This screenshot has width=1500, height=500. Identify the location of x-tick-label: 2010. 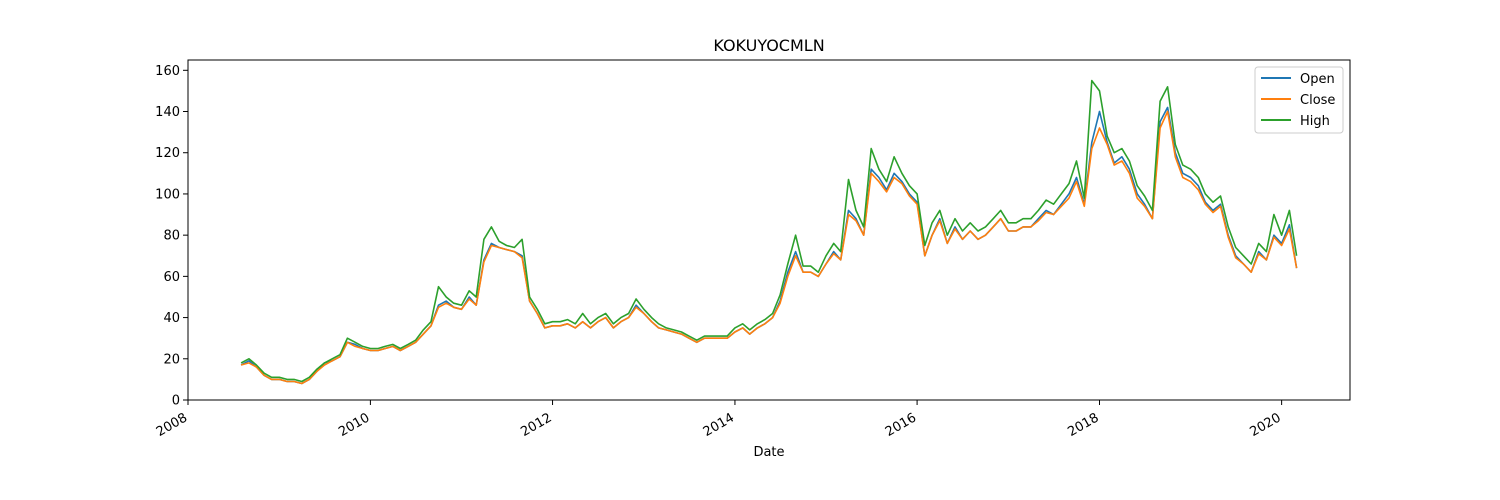
(354, 425).